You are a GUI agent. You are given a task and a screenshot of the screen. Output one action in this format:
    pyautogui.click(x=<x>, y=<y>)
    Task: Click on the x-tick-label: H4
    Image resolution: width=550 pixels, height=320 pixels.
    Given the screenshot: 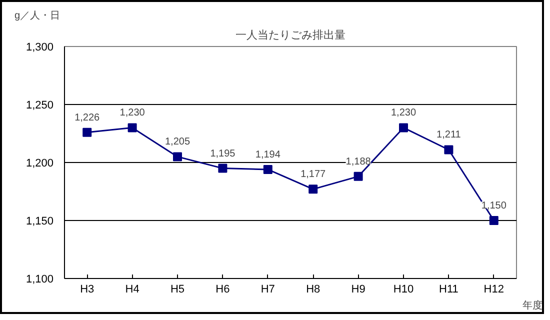 What is the action you would take?
    pyautogui.click(x=132, y=290)
    